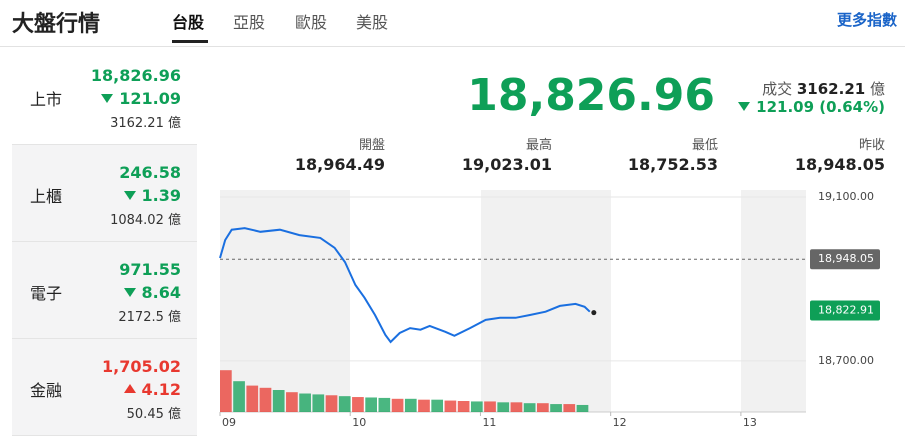 Image resolution: width=905 pixels, height=436 pixels. I want to click on market-volume: 1084.02 億, so click(145, 220).